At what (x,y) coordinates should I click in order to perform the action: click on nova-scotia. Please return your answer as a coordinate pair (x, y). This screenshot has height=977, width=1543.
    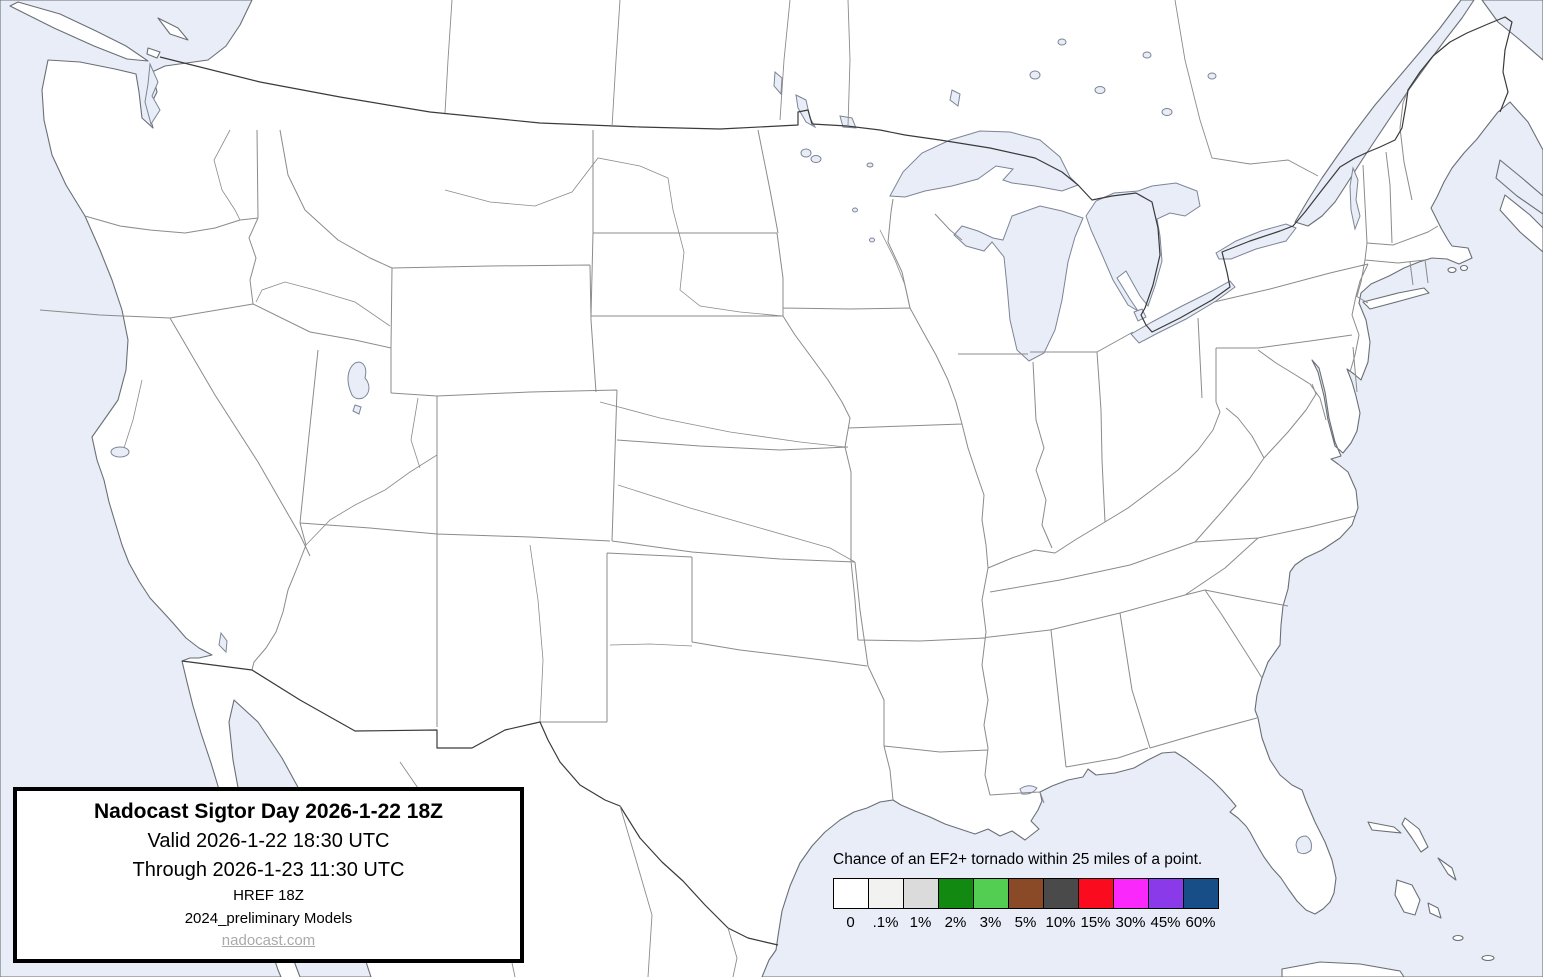
    Looking at the image, I should click on (1521, 223).